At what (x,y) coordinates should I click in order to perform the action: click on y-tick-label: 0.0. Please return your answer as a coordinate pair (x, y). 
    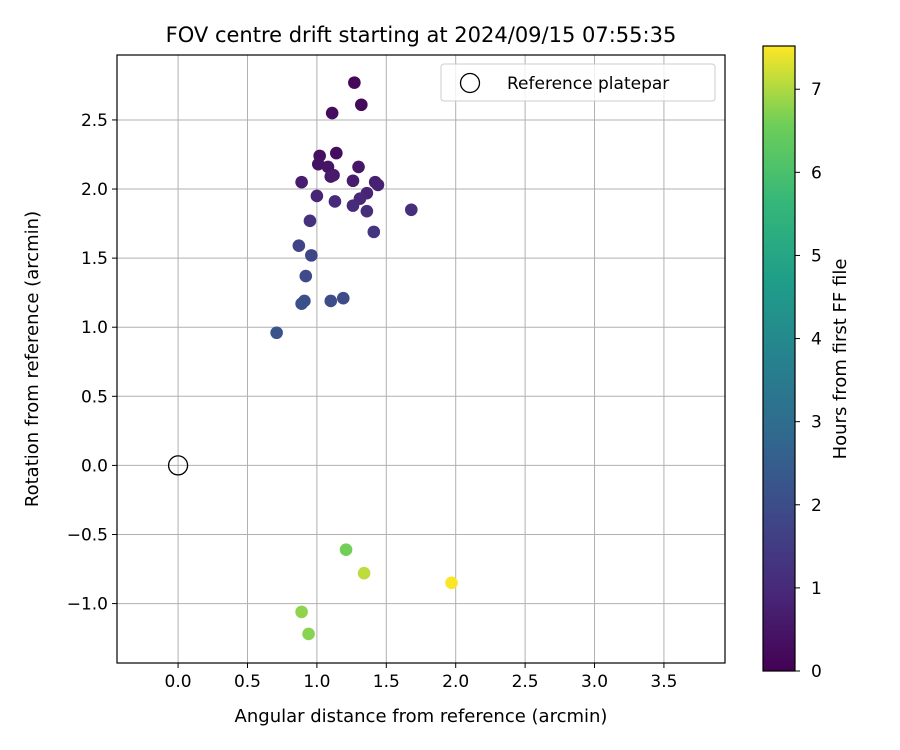
    Looking at the image, I should click on (94, 466).